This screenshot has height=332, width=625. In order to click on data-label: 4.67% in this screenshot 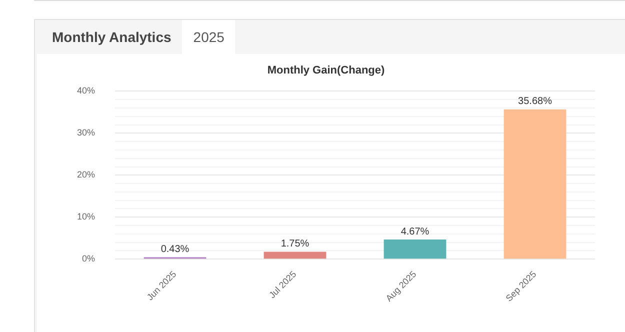, I will do `click(415, 232)`.